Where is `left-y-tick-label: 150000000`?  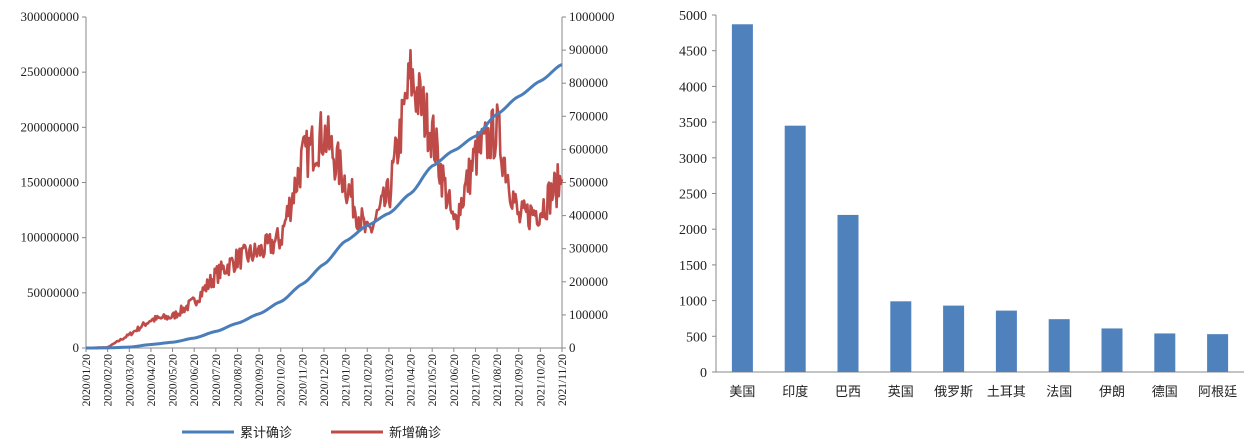 left-y-tick-label: 150000000 is located at coordinates (50, 182).